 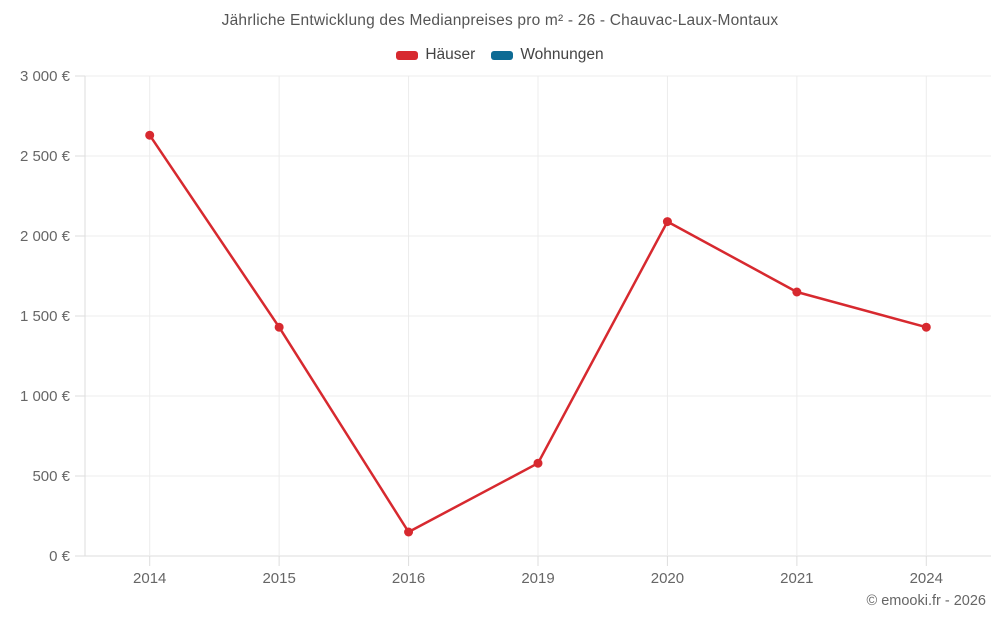 What do you see at coordinates (926, 578) in the screenshot?
I see `x-tick-label: 2024` at bounding box center [926, 578].